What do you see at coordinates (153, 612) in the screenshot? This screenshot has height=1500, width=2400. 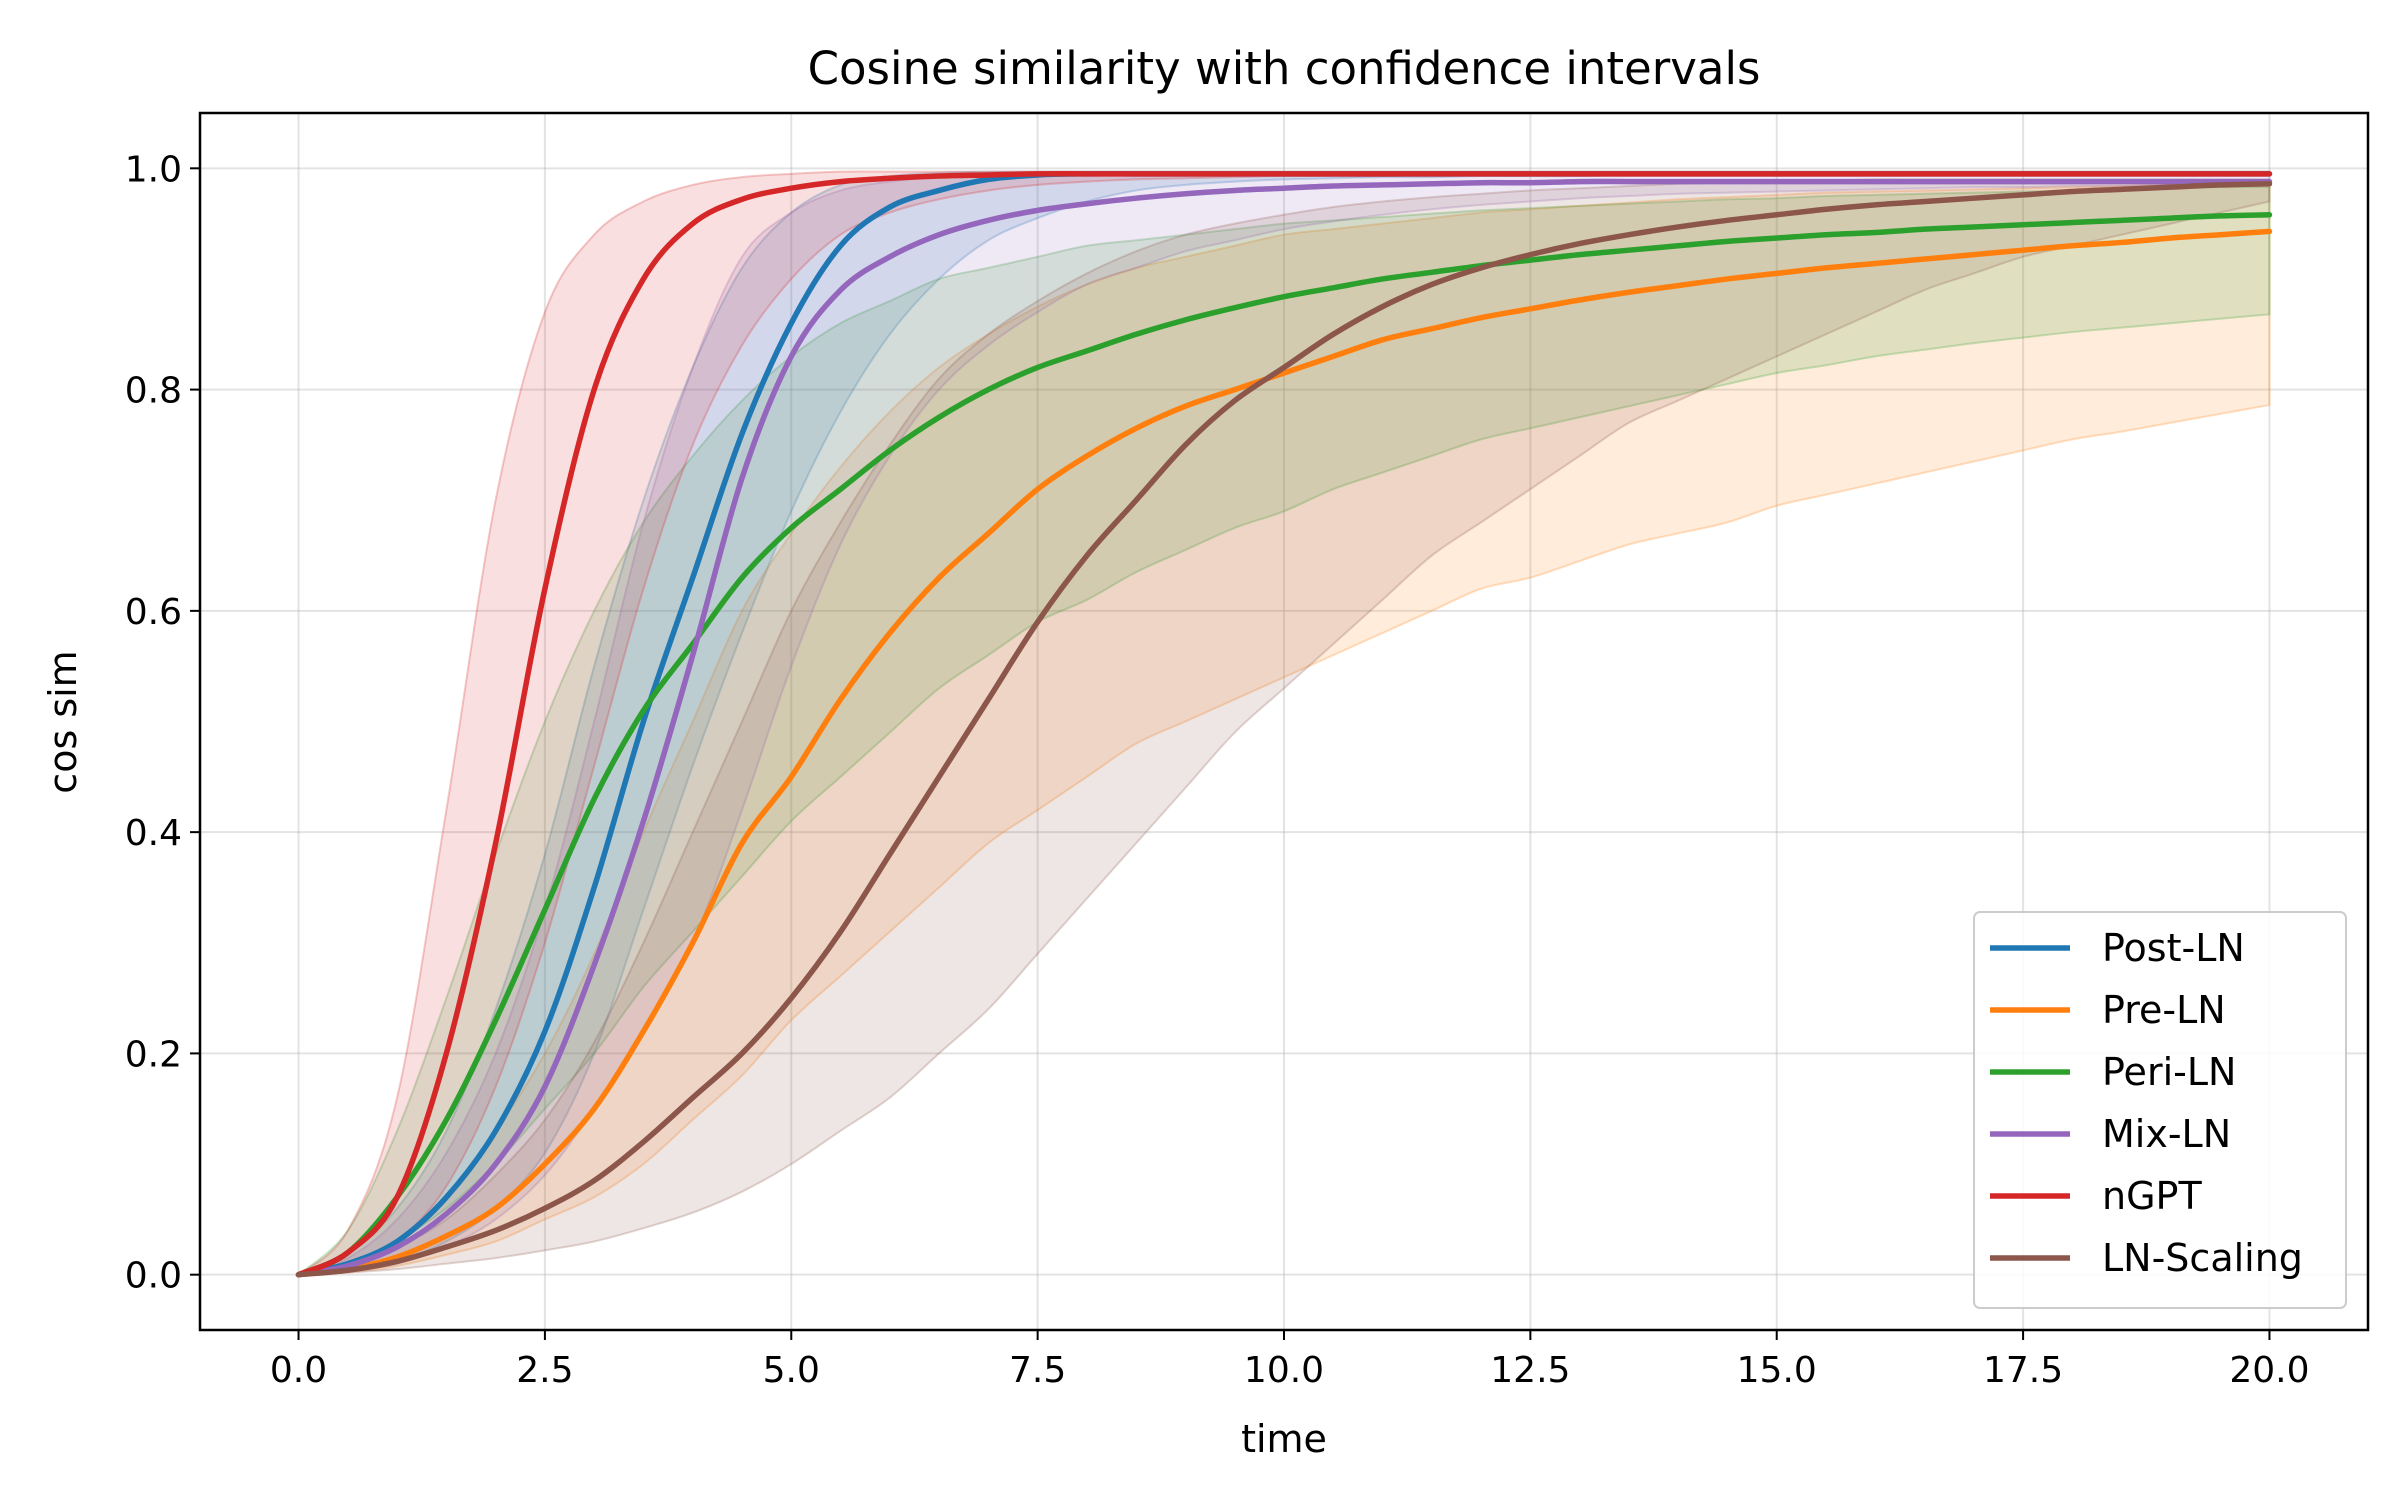 I see `y-tick-label: 0.6` at bounding box center [153, 612].